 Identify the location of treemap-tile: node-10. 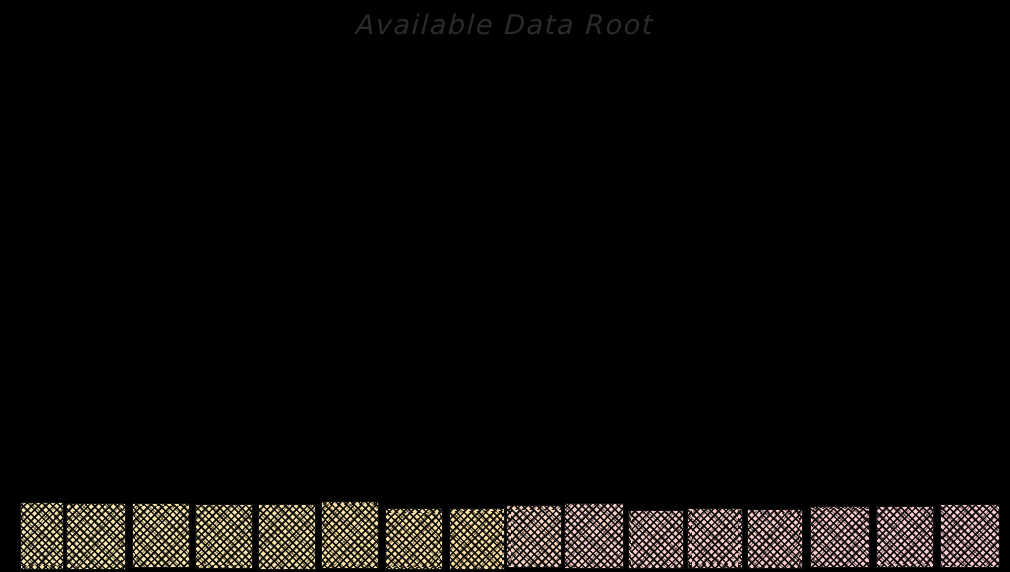
(594, 536).